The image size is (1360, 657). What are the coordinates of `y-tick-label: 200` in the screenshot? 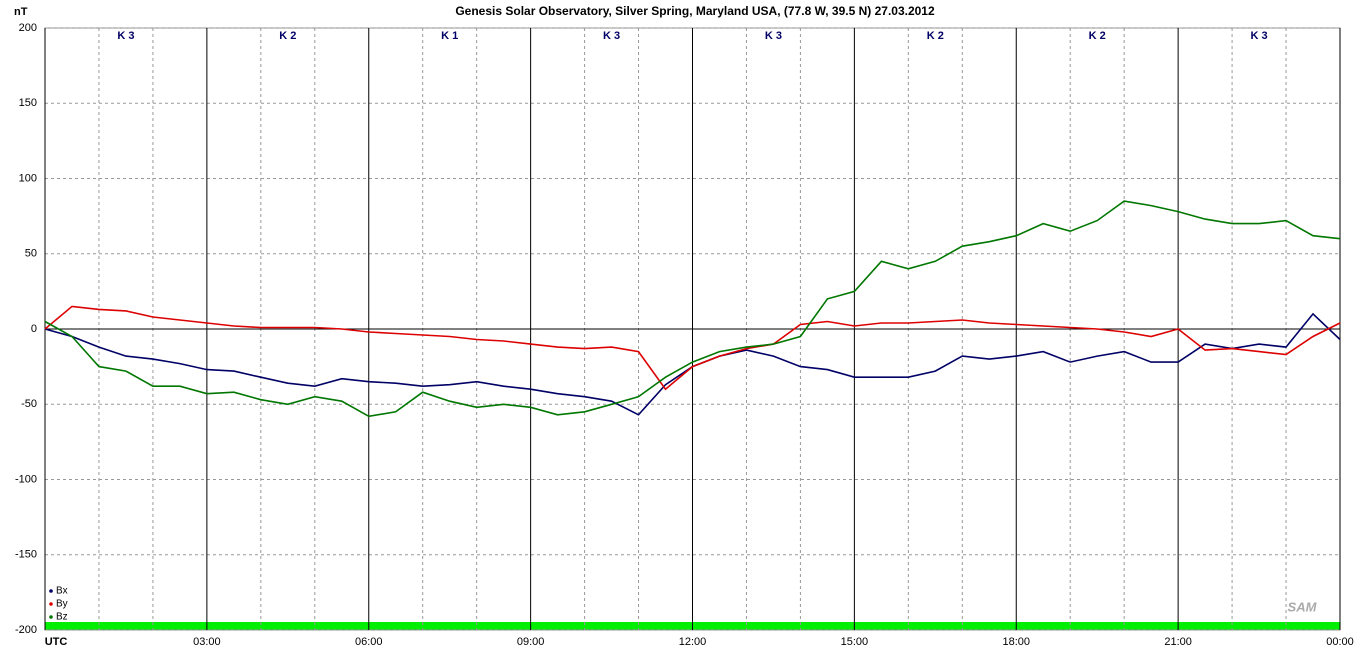 It's located at (28, 28).